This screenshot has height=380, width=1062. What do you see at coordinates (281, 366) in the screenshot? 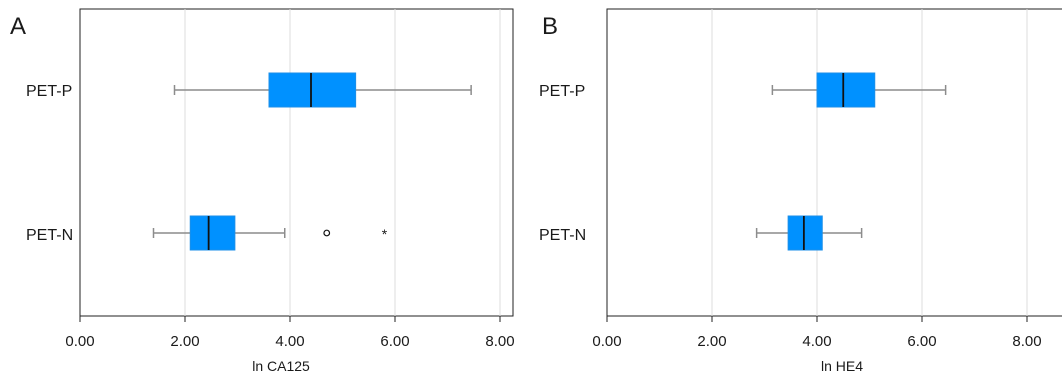
I see `x-axis-title-a: ln CA125` at bounding box center [281, 366].